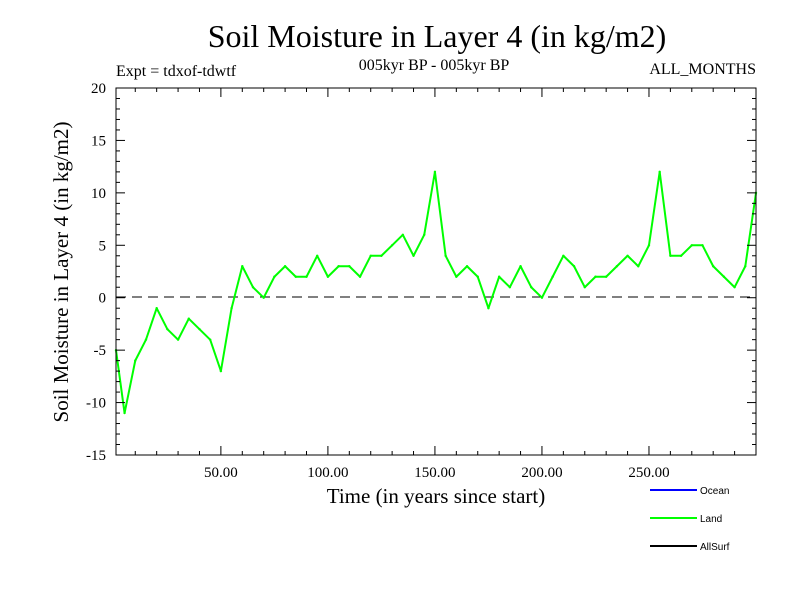 The height and width of the screenshot is (600, 800). Describe the element at coordinates (103, 246) in the screenshot. I see `y-tick-label: 5` at that location.